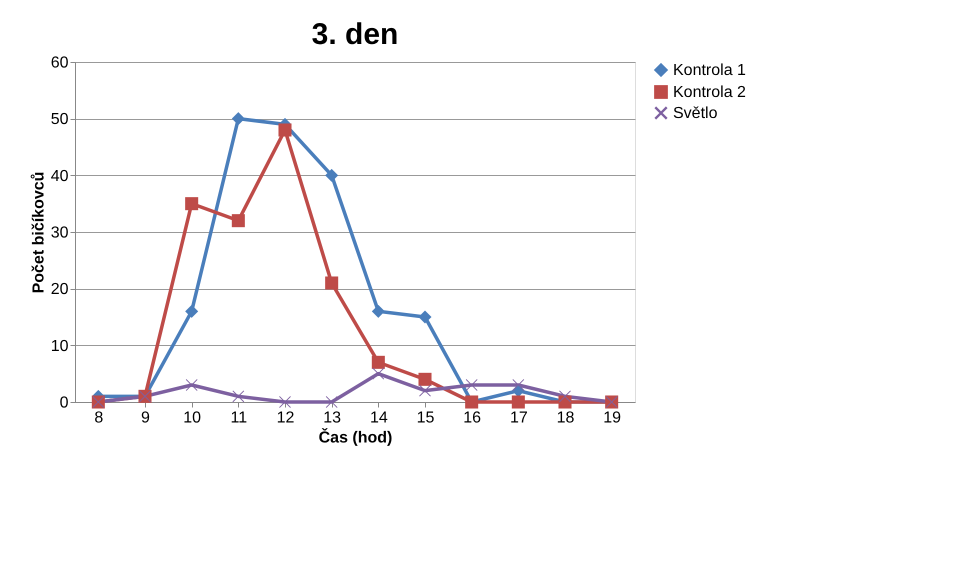 The image size is (956, 582). Describe the element at coordinates (145, 418) in the screenshot. I see `x-tick-label: 9` at that location.